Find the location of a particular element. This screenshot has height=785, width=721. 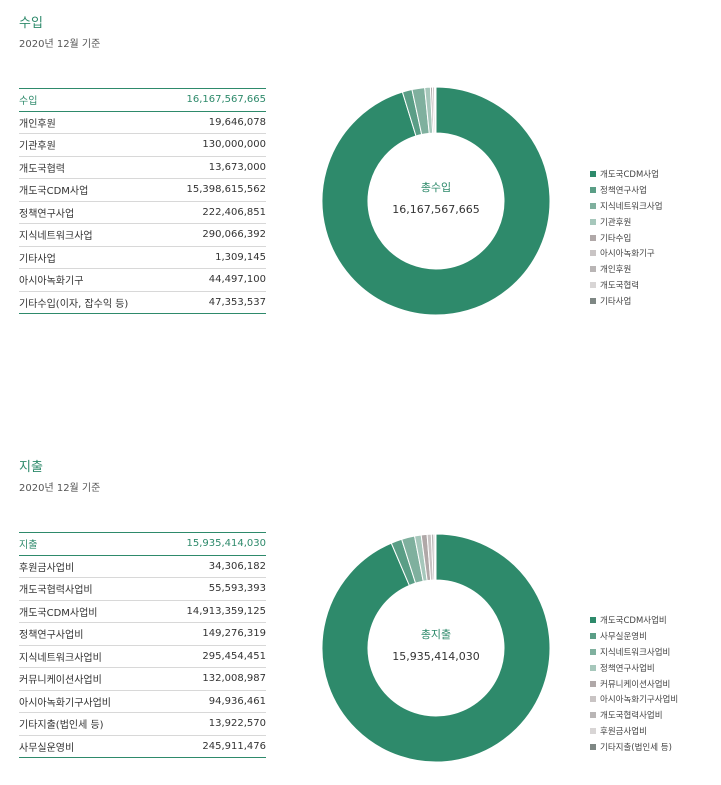

table-row: 개인후원 19,646,078 is located at coordinates (142, 123).